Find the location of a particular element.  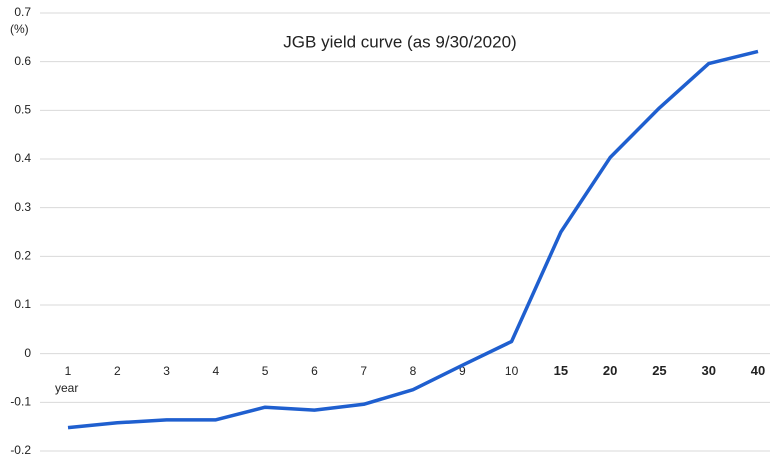

x-tick-label: 10 is located at coordinates (512, 371).